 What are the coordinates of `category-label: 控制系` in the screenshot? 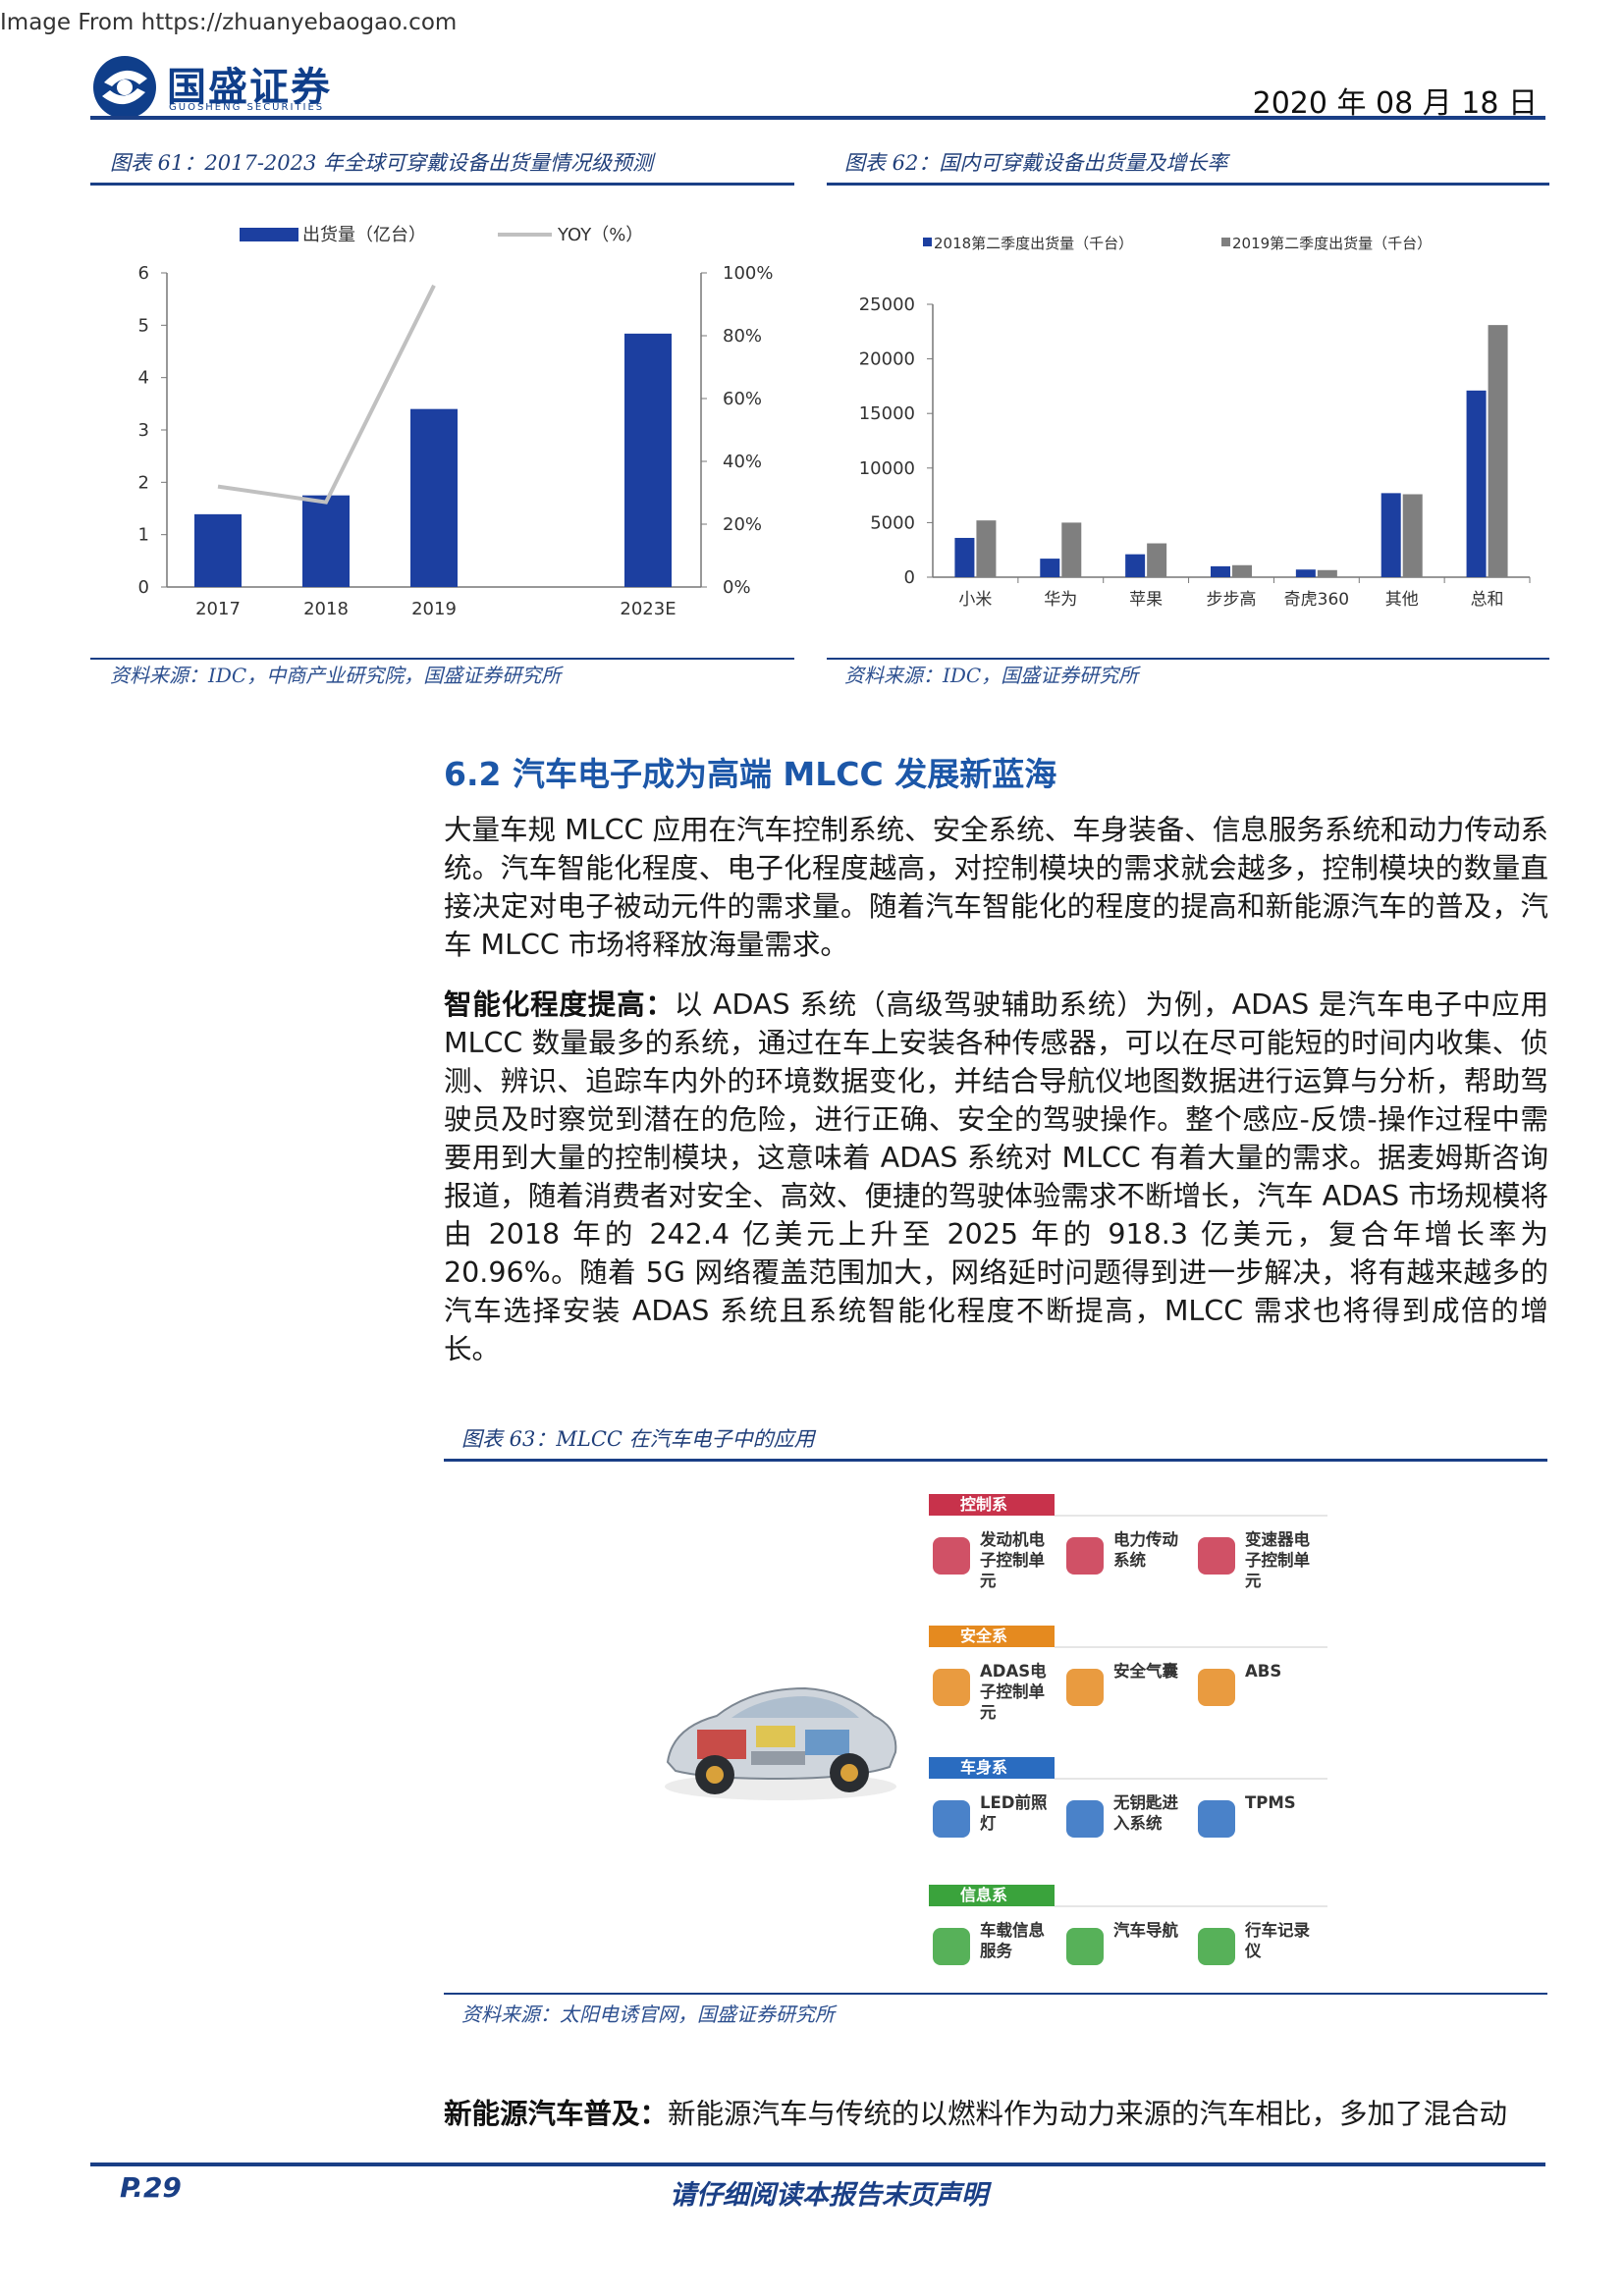 It's located at (992, 1505).